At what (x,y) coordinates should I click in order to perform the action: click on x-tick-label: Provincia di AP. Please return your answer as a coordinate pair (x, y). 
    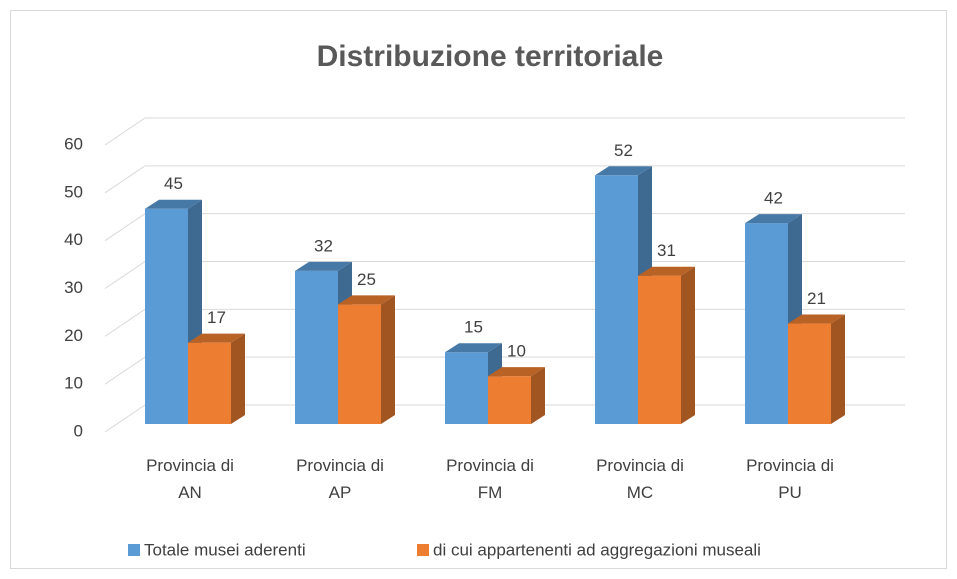
    Looking at the image, I should click on (340, 479).